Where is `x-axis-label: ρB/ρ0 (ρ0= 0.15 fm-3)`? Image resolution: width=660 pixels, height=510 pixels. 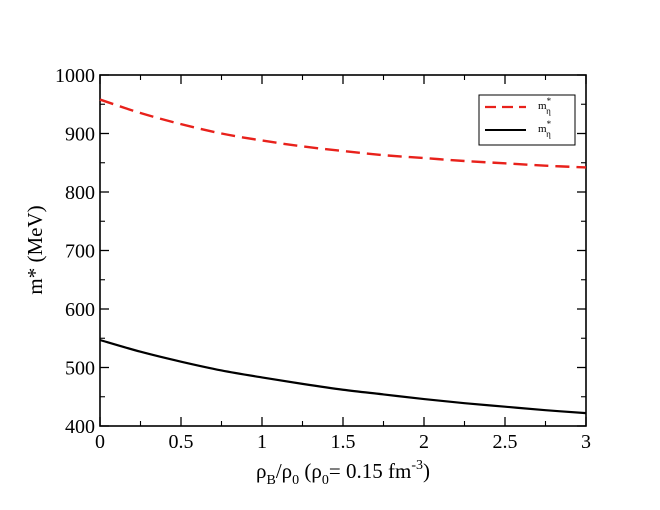 x-axis-label: ρB/ρ0 (ρ0= 0.15 fm-3) is located at coordinates (343, 473).